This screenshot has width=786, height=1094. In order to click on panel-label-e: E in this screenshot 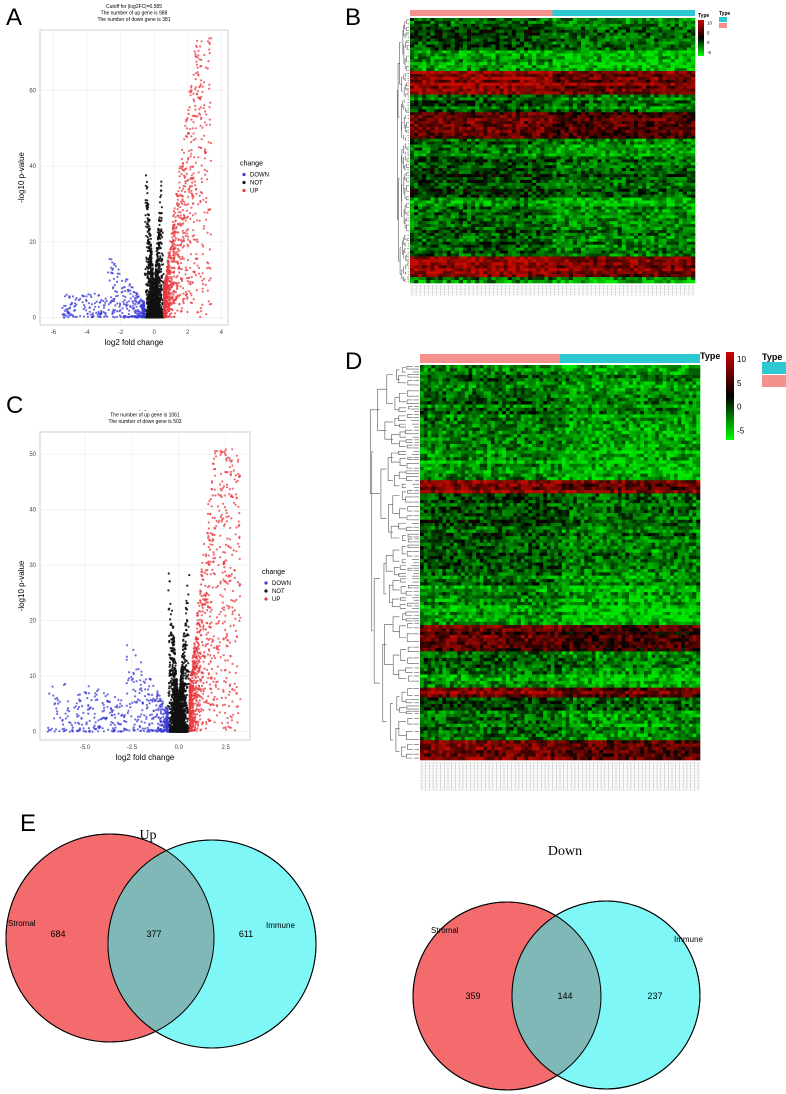, I will do `click(28, 824)`.